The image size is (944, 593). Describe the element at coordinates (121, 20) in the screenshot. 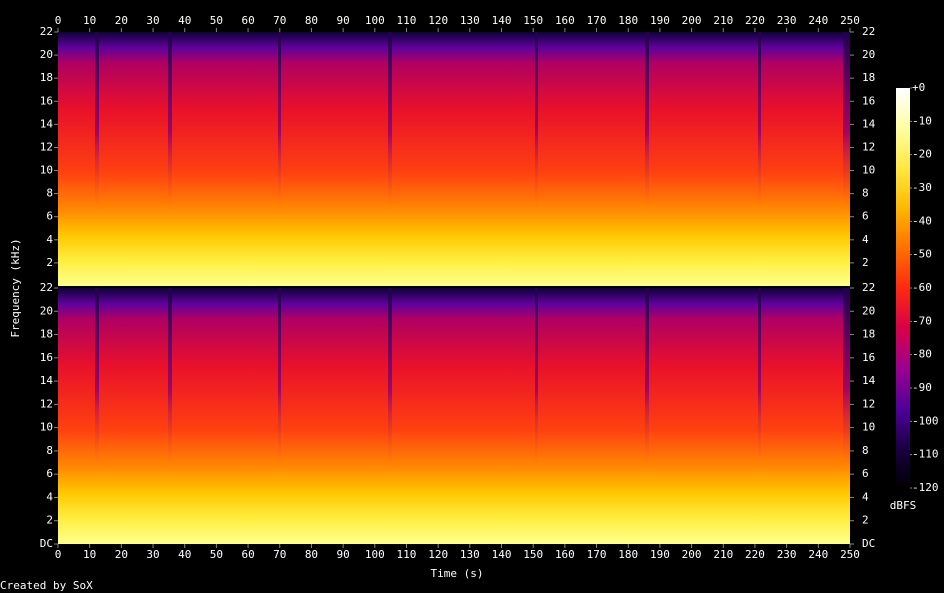

I see `x-tick-label-top: 20` at that location.